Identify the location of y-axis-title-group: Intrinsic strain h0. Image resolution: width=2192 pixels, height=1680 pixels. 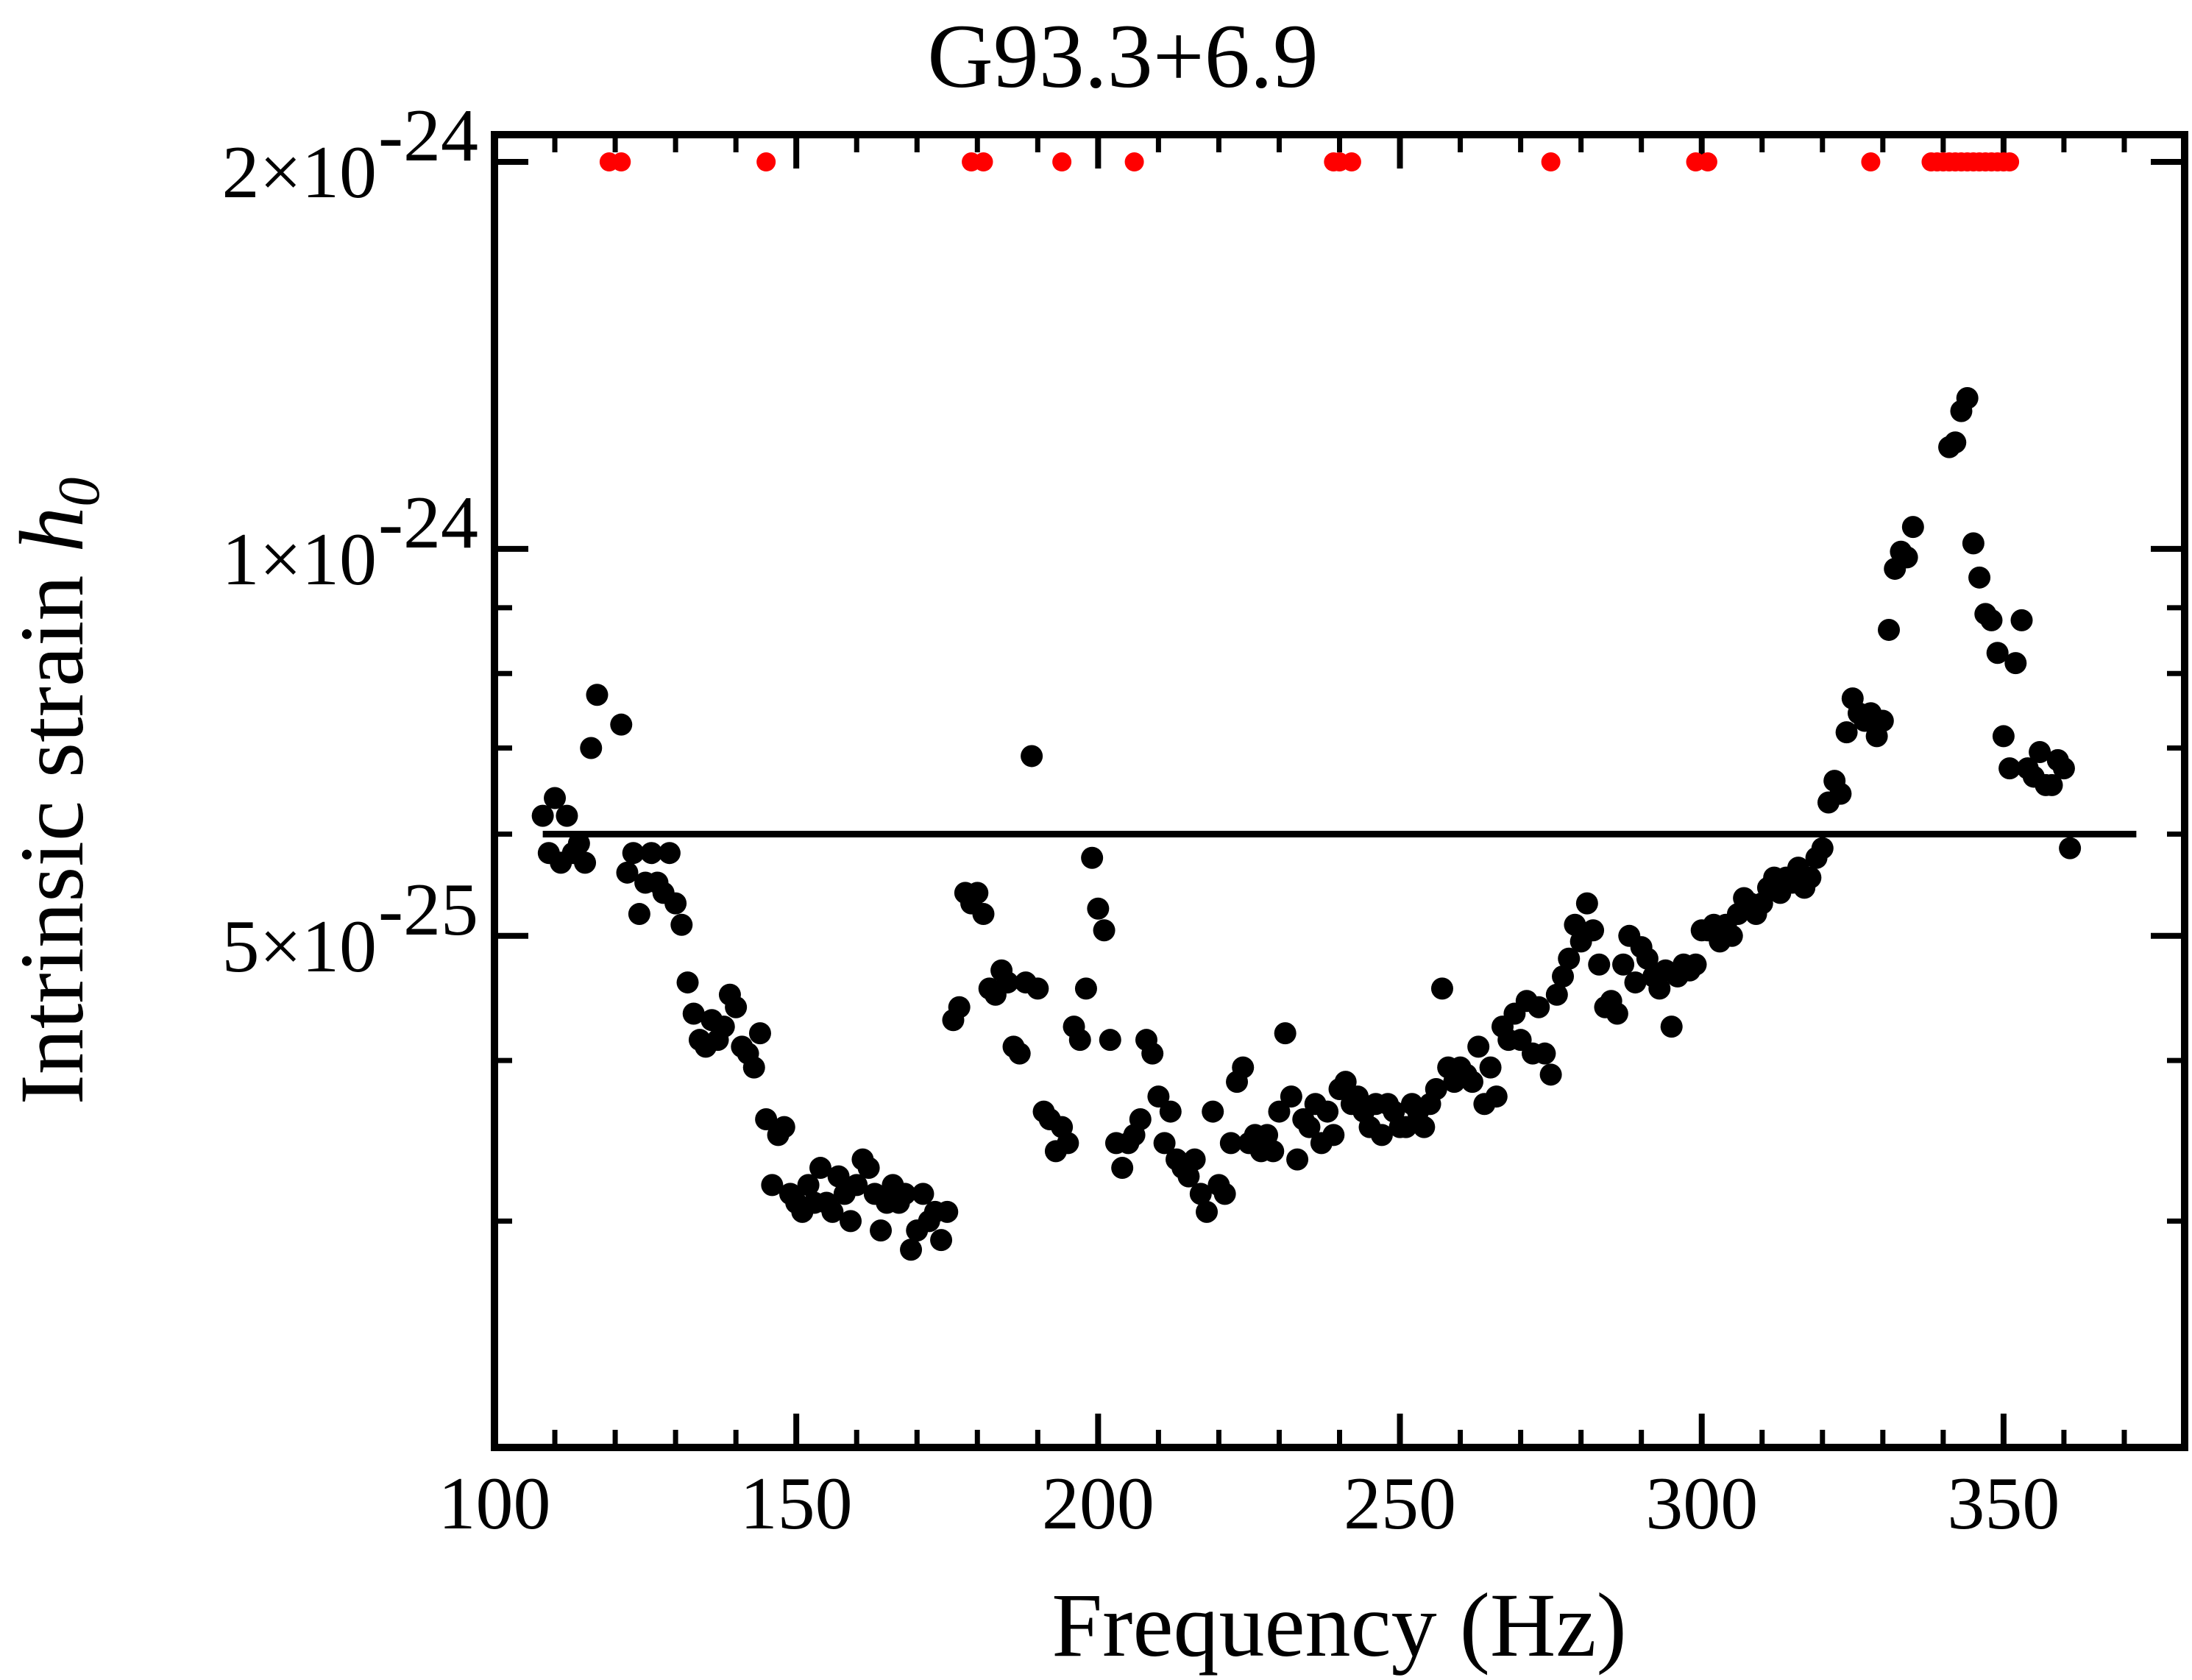
(56, 791).